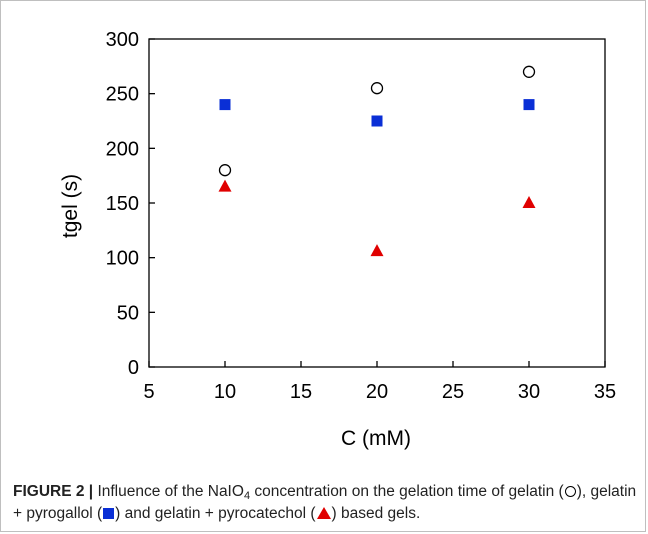  I want to click on x-axis-title: C (mM), so click(376, 438).